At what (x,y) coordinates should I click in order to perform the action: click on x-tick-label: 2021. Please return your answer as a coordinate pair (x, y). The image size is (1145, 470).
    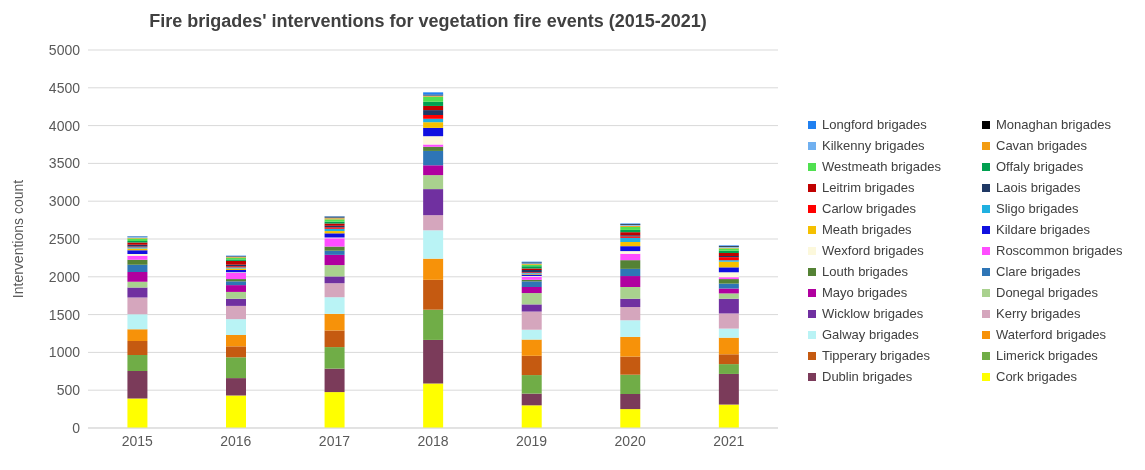
    Looking at the image, I should click on (729, 440).